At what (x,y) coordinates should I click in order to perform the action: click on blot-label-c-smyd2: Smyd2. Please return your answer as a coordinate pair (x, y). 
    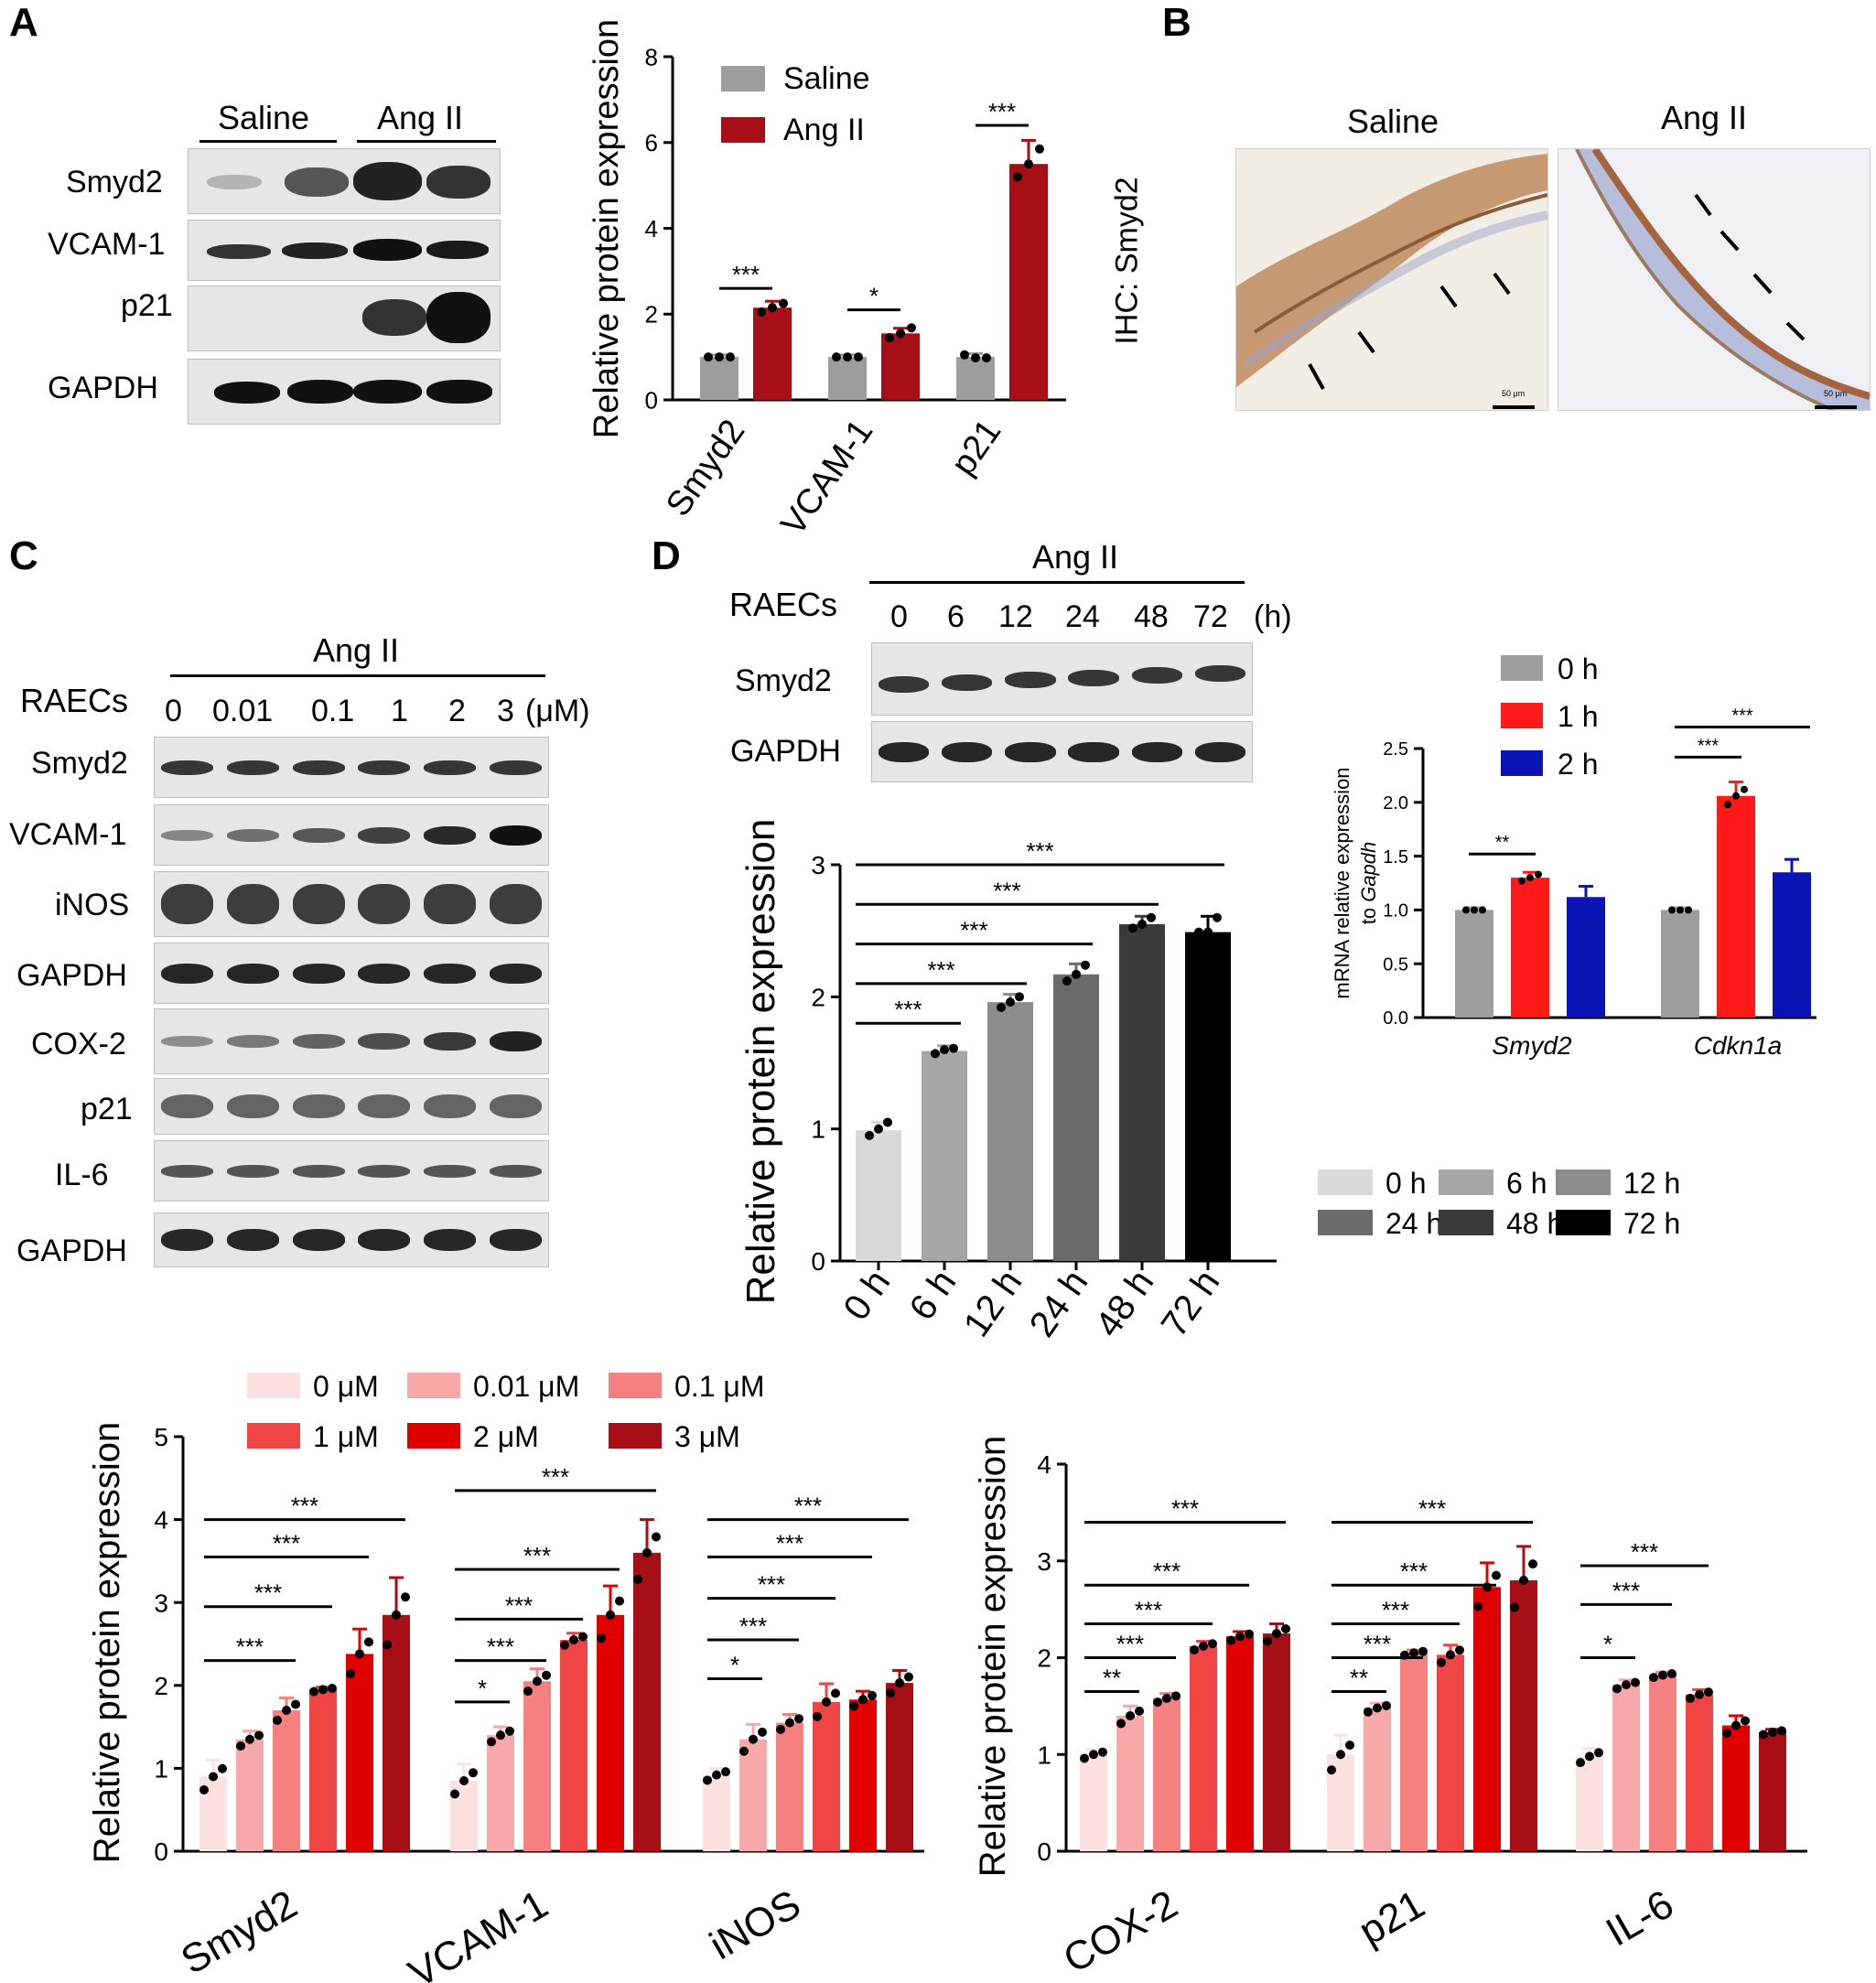
    Looking at the image, I should click on (80, 763).